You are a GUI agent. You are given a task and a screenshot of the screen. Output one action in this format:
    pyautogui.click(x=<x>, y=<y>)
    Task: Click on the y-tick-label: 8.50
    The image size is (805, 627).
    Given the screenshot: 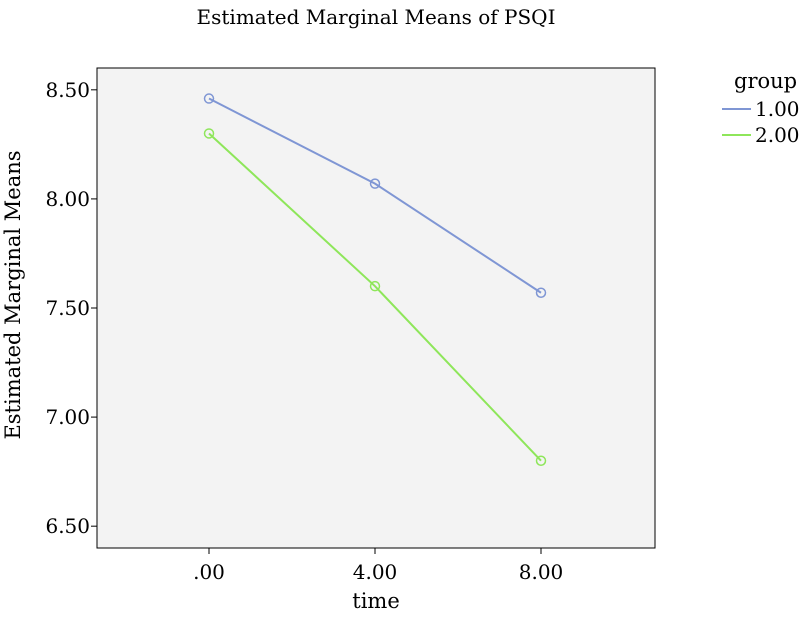 What is the action you would take?
    pyautogui.click(x=67, y=90)
    